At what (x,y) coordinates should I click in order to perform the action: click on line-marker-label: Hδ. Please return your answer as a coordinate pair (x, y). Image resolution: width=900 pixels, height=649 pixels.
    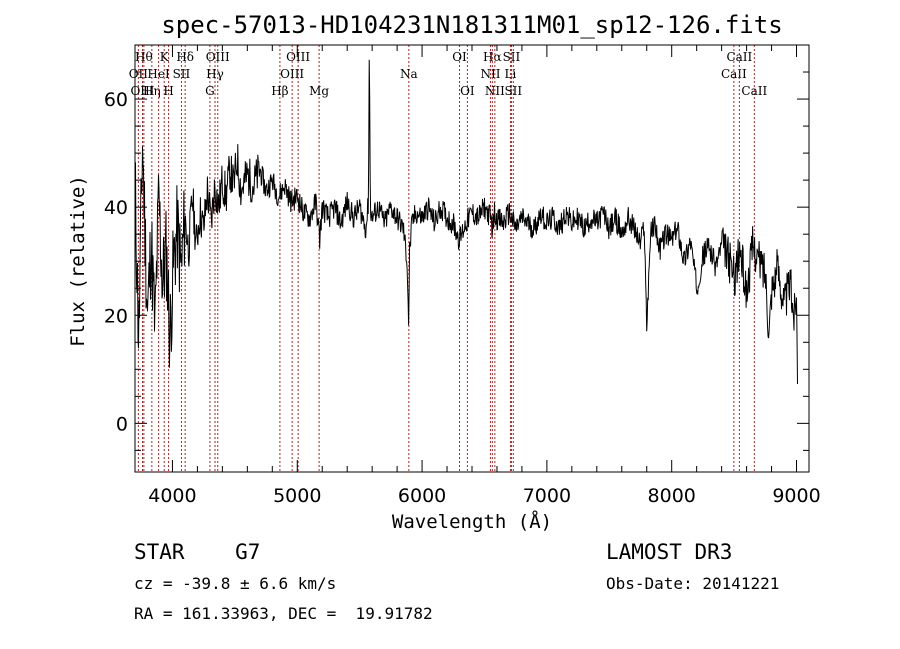
    Looking at the image, I should click on (185, 57).